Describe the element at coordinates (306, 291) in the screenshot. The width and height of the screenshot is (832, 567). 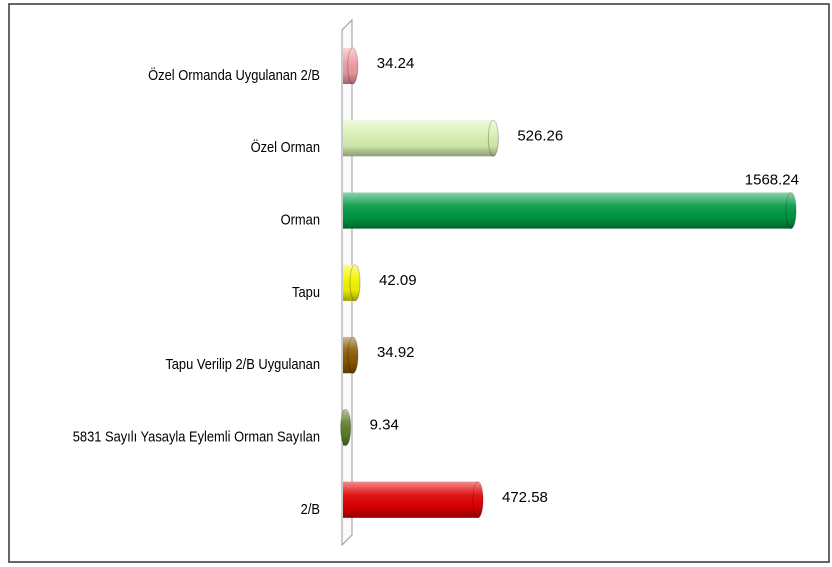
I see `category-label: Tapu` at that location.